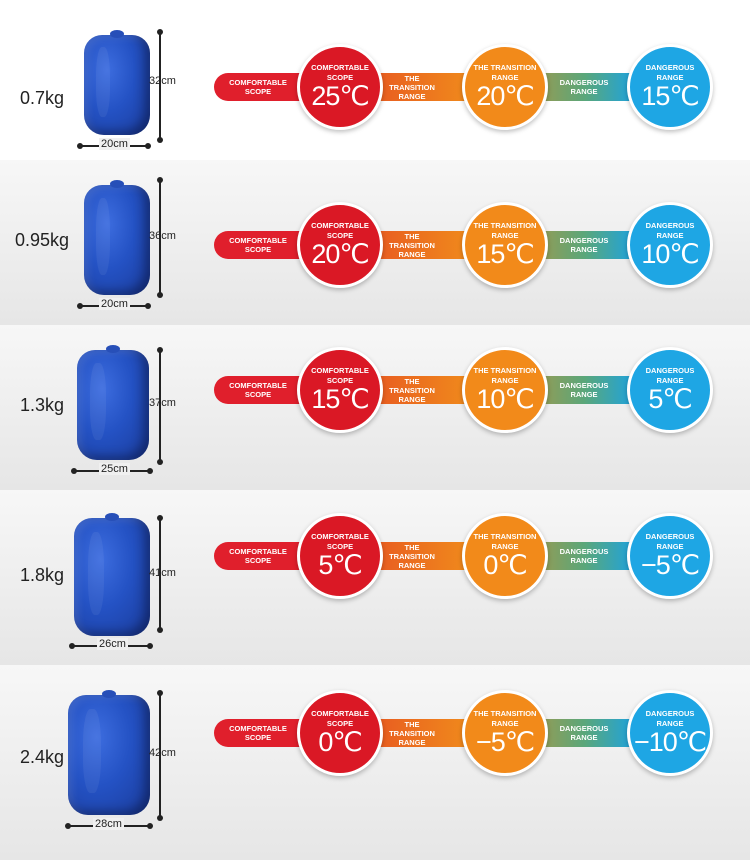 The image size is (750, 860). I want to click on comfortable-temp: 0℃, so click(340, 742).